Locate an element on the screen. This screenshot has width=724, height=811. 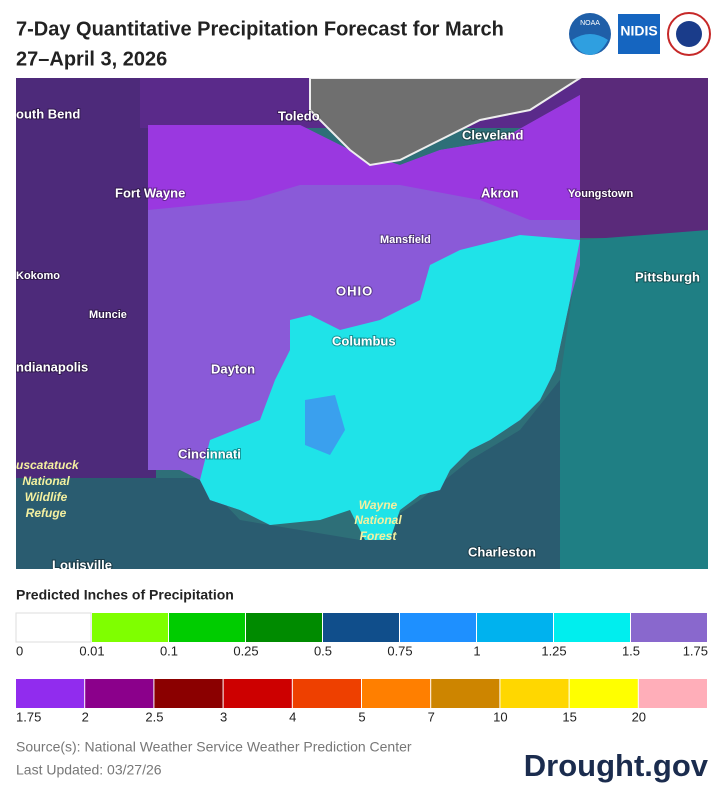
logo-text: NOAA is located at coordinates (590, 23).